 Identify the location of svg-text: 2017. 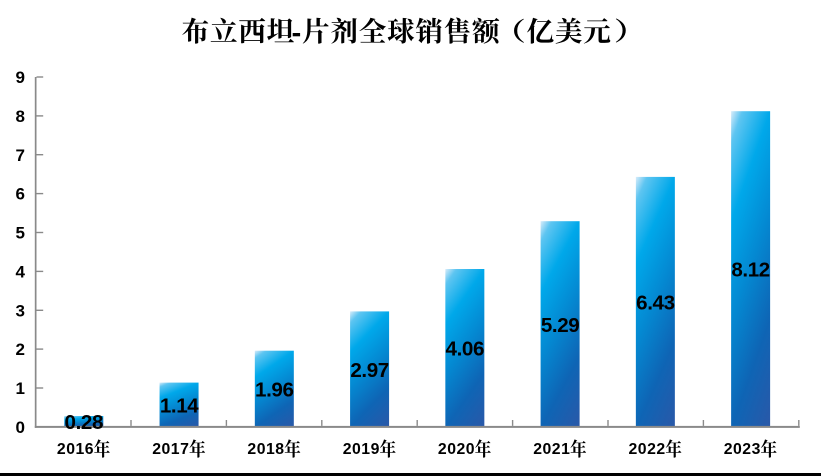
(170, 449).